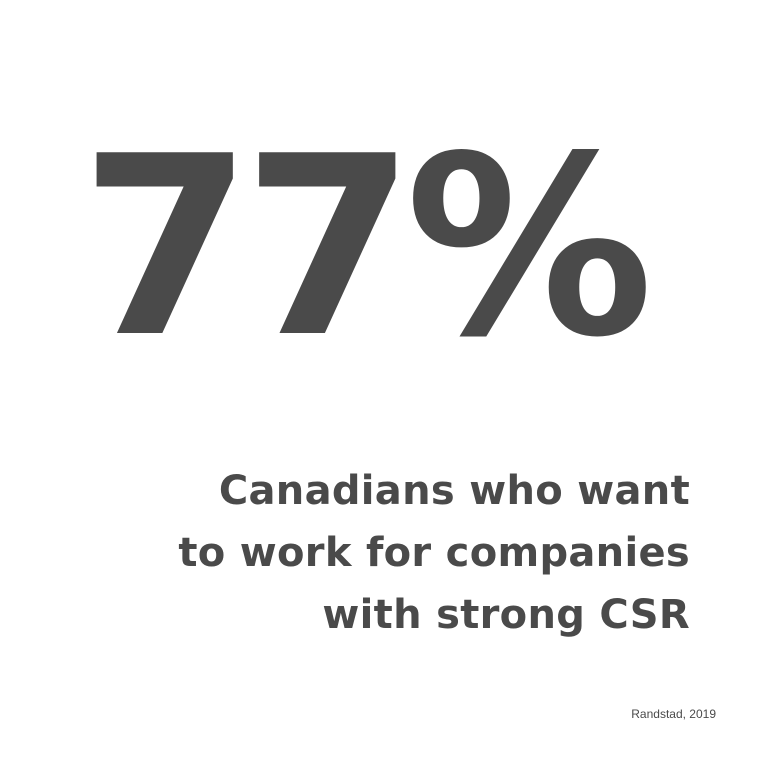 This screenshot has width=768, height=768. I want to click on caption-line-3: with strong CSR, so click(506, 615).